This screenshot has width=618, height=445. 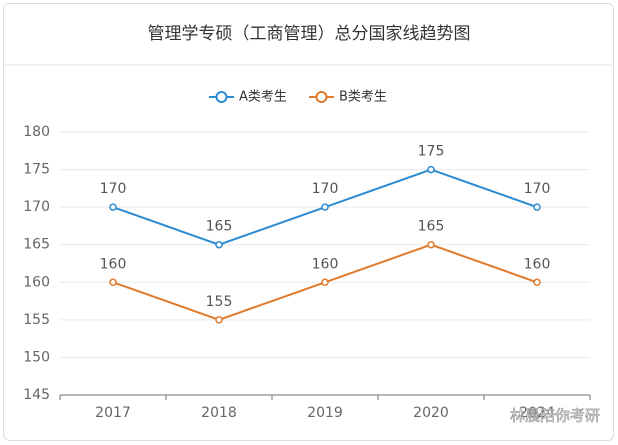 I want to click on x-tick-label: 2024, so click(x=537, y=413).